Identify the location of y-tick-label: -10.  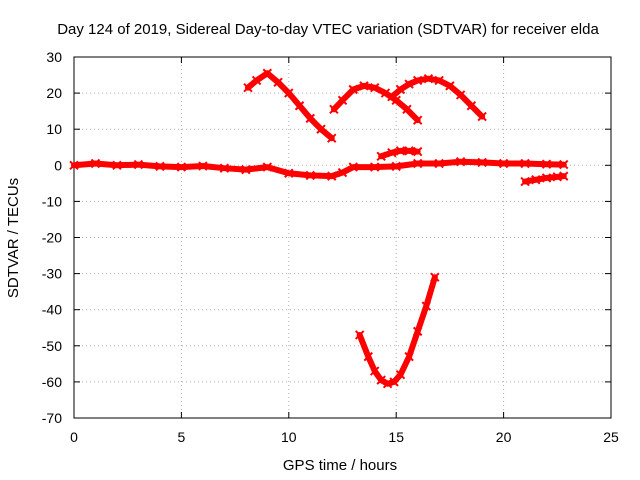
(52, 201).